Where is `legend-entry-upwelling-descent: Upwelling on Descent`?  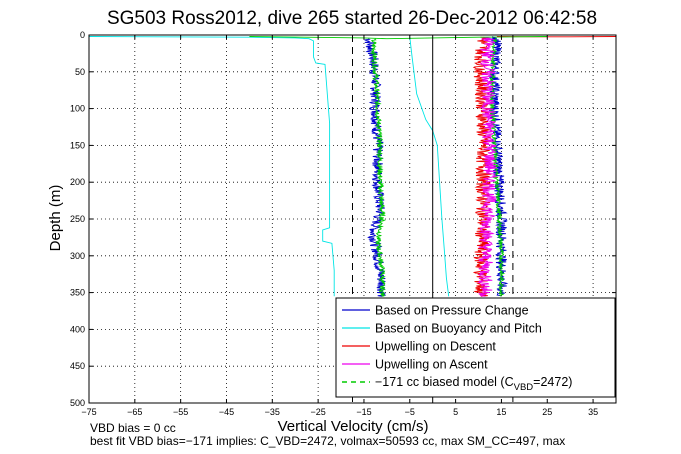
legend-entry-upwelling-descent: Upwelling on Descent is located at coordinates (419, 347).